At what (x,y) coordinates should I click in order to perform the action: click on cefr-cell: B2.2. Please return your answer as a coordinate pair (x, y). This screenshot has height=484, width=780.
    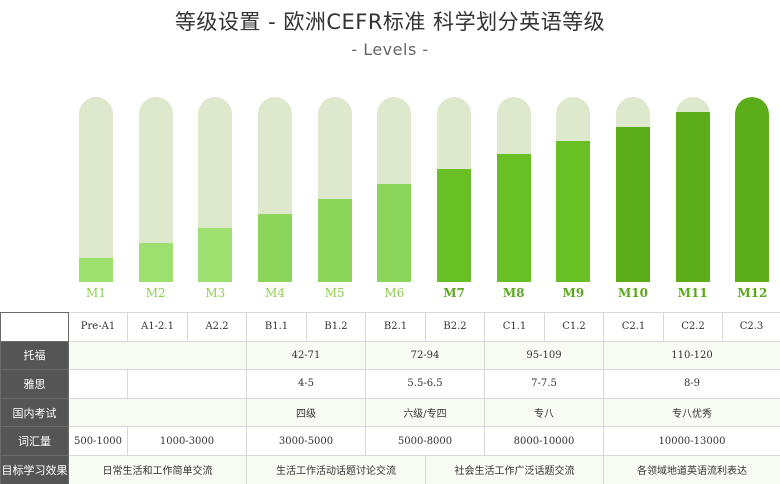
    Looking at the image, I should click on (455, 327).